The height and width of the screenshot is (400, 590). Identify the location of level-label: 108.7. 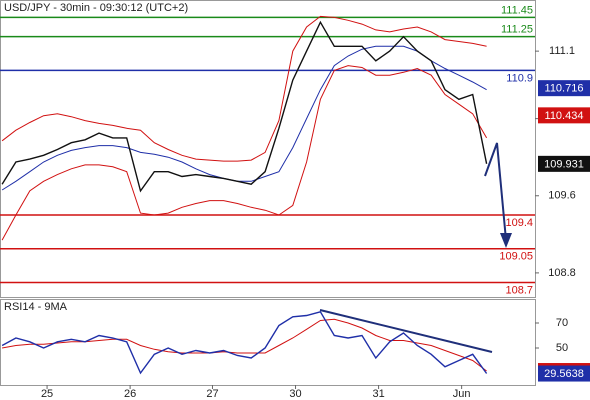
(519, 290).